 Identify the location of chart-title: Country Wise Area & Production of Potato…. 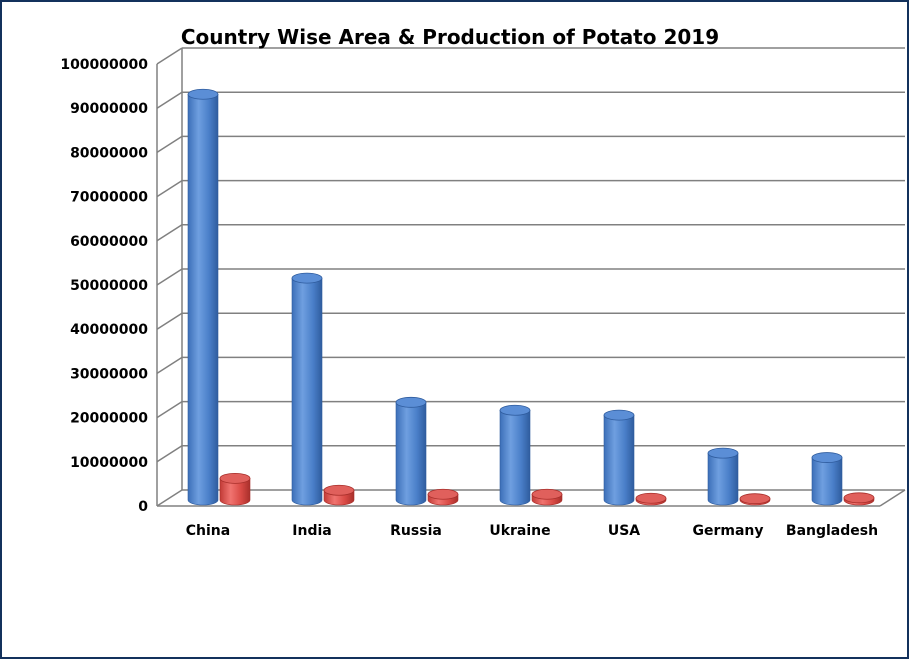
(450, 37).